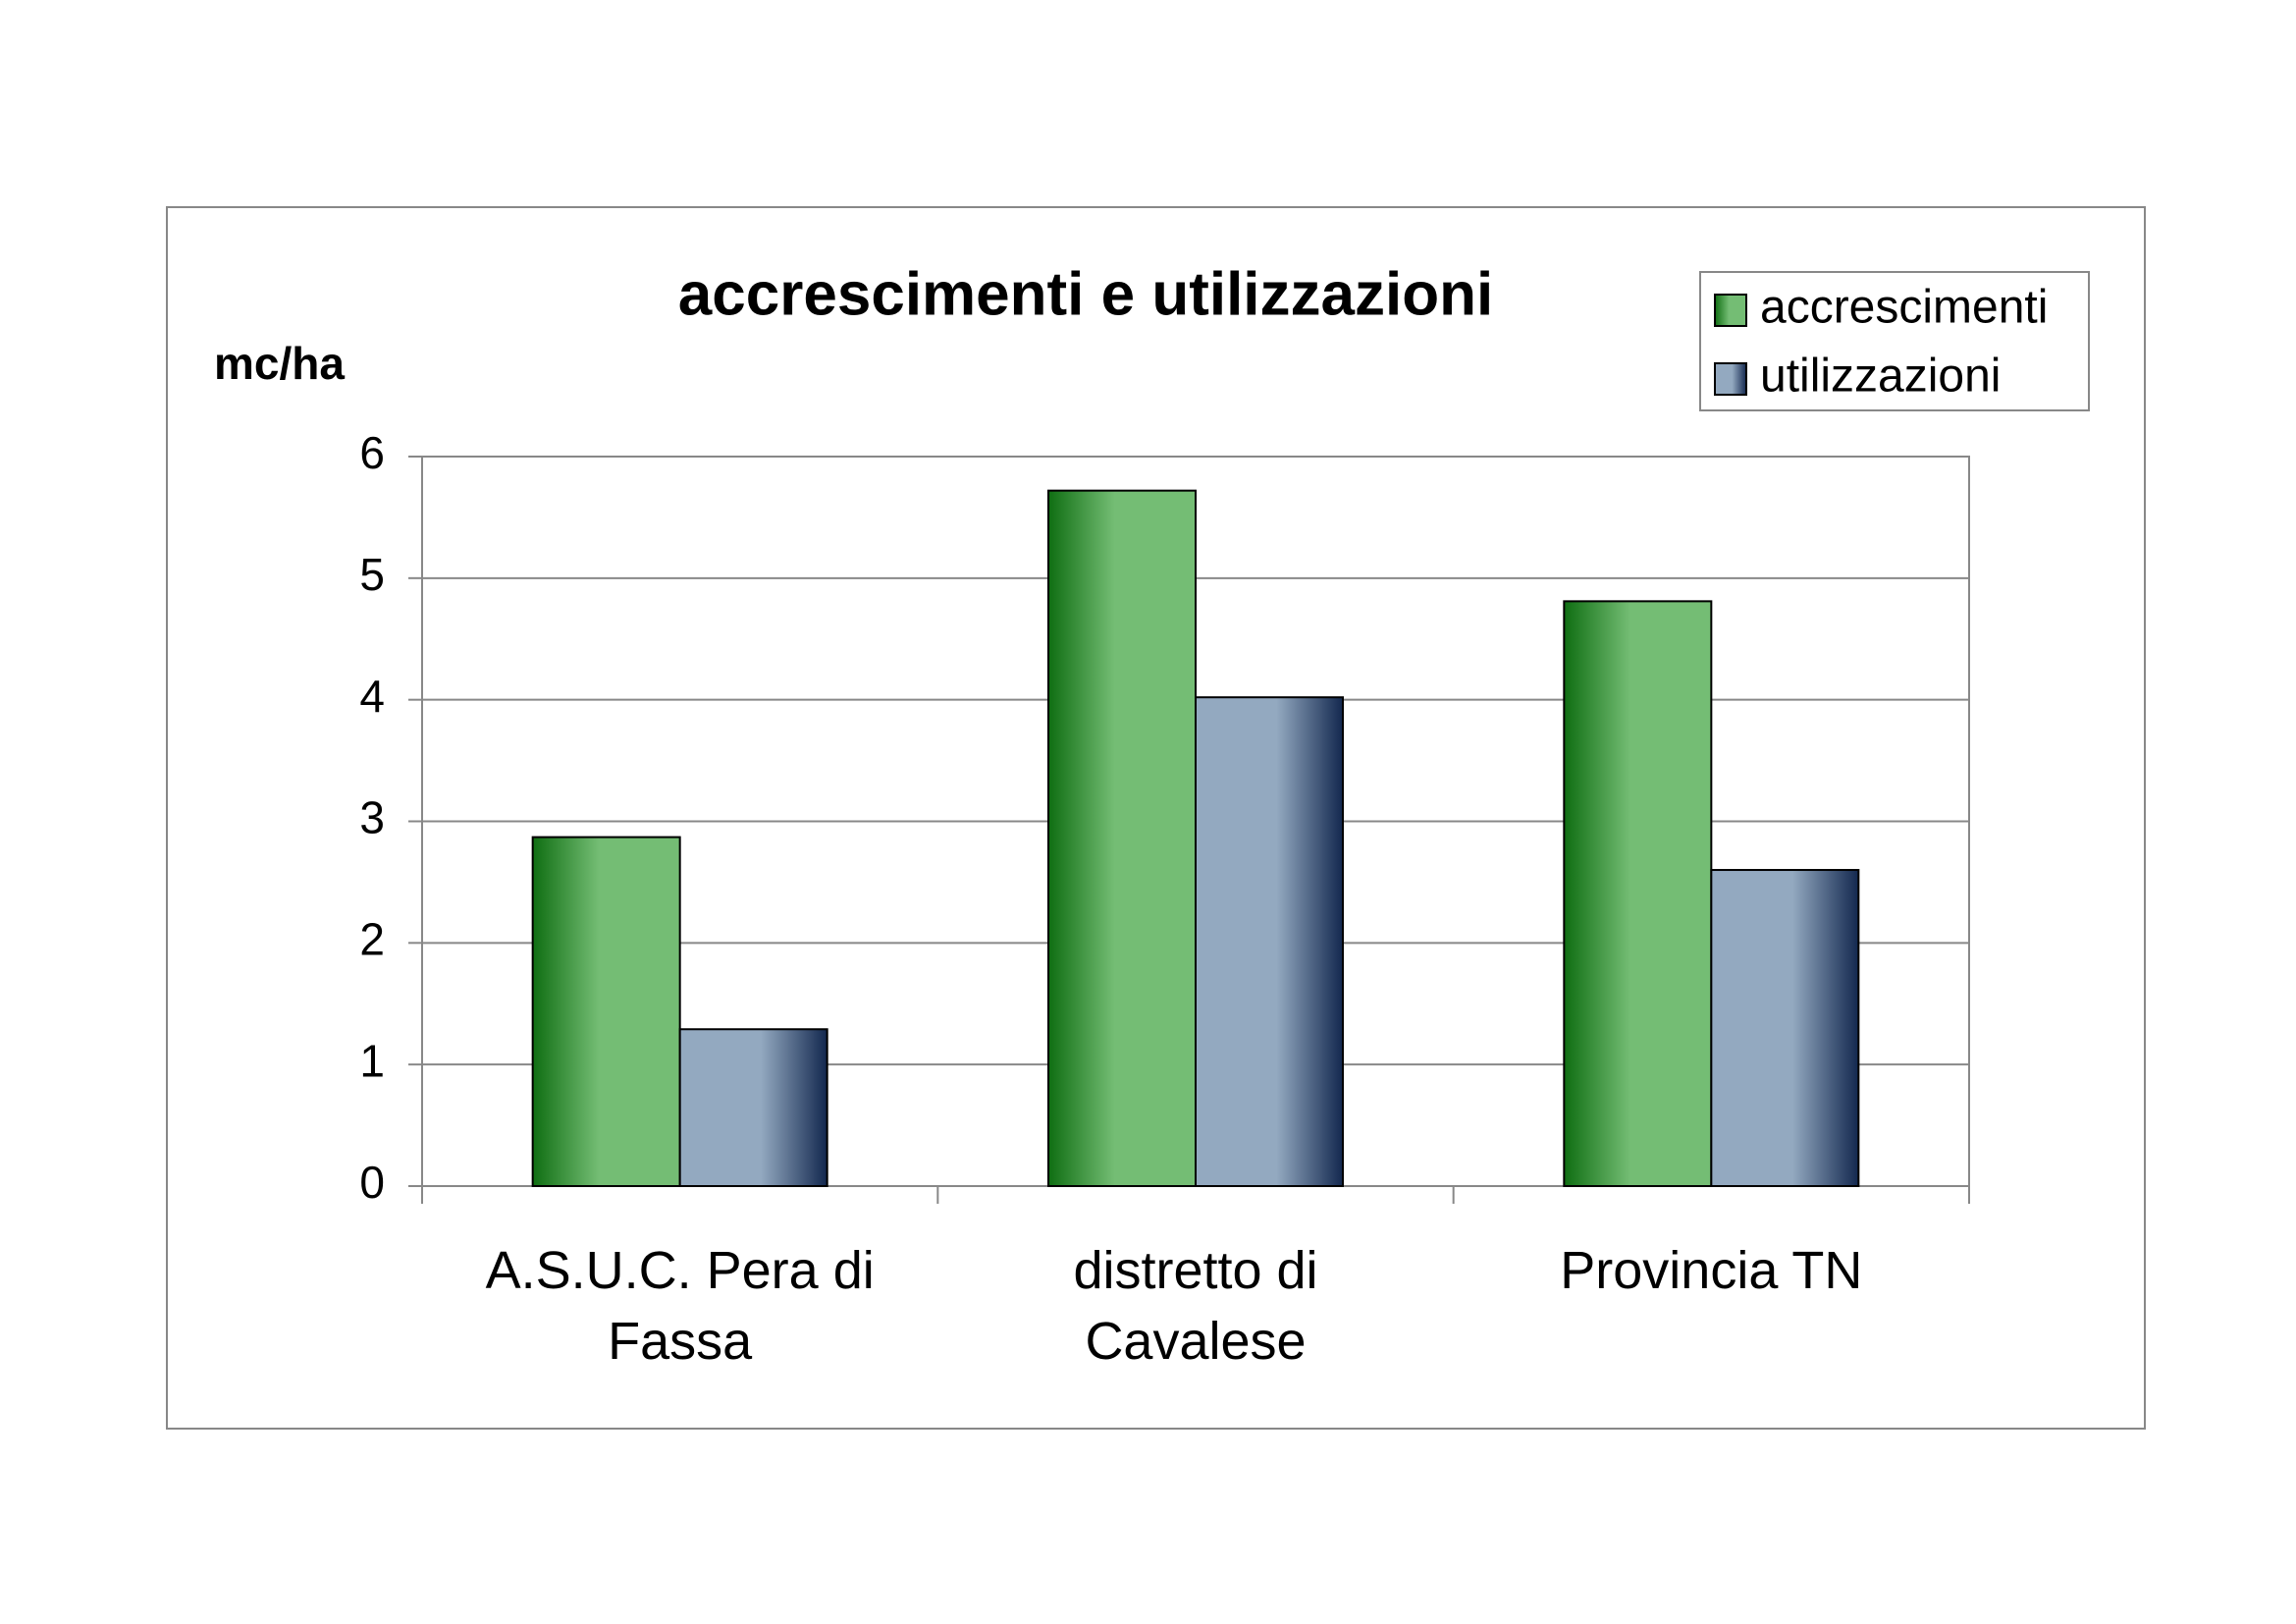 The width and height of the screenshot is (2296, 1624). I want to click on y-tick-label: 1, so click(372, 1060).